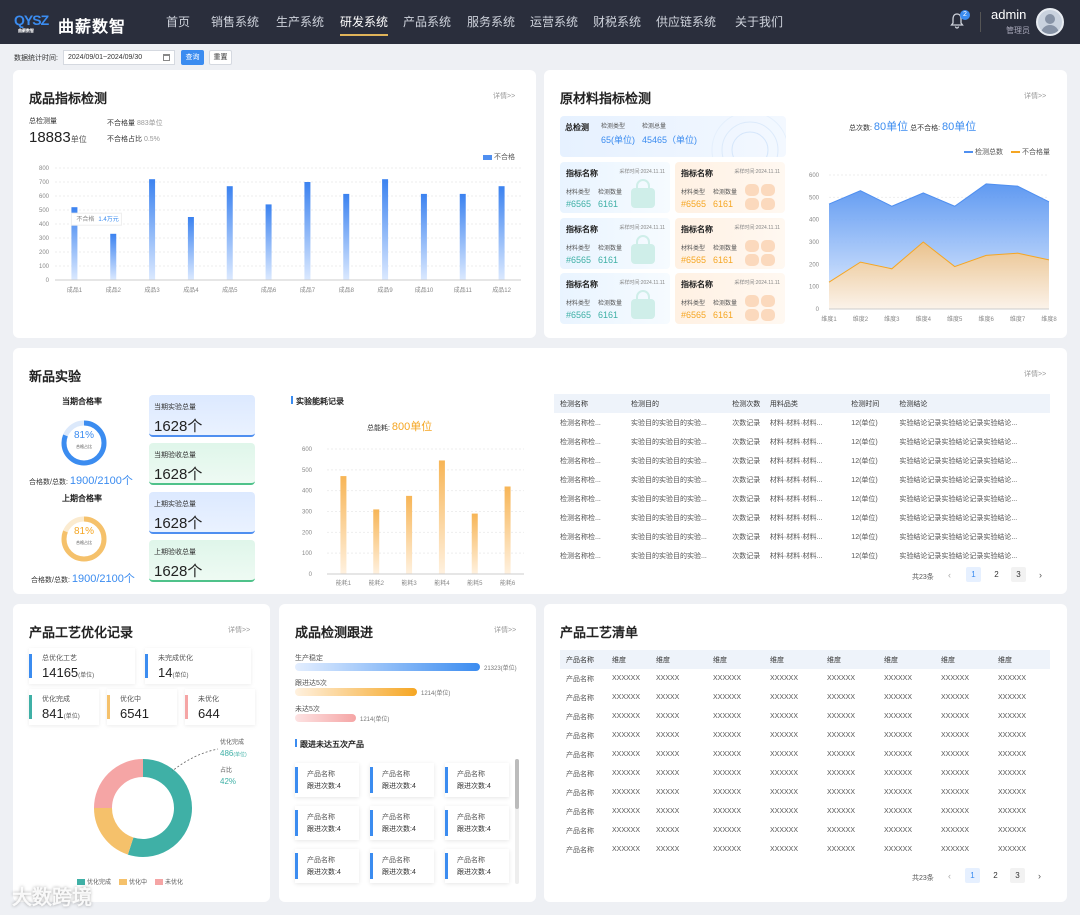 This screenshot has height=915, width=1080. Describe the element at coordinates (385, 229) in the screenshot. I see `bar-成品9` at that location.